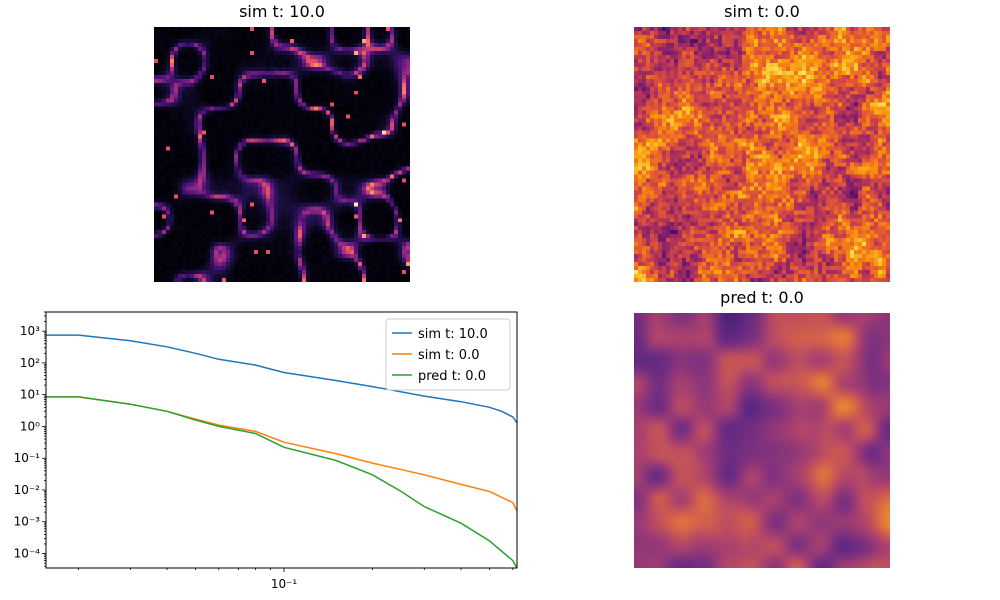 Image resolution: width=1000 pixels, height=600 pixels. Describe the element at coordinates (762, 440) in the screenshot. I see `density-field-pred-t0` at that location.